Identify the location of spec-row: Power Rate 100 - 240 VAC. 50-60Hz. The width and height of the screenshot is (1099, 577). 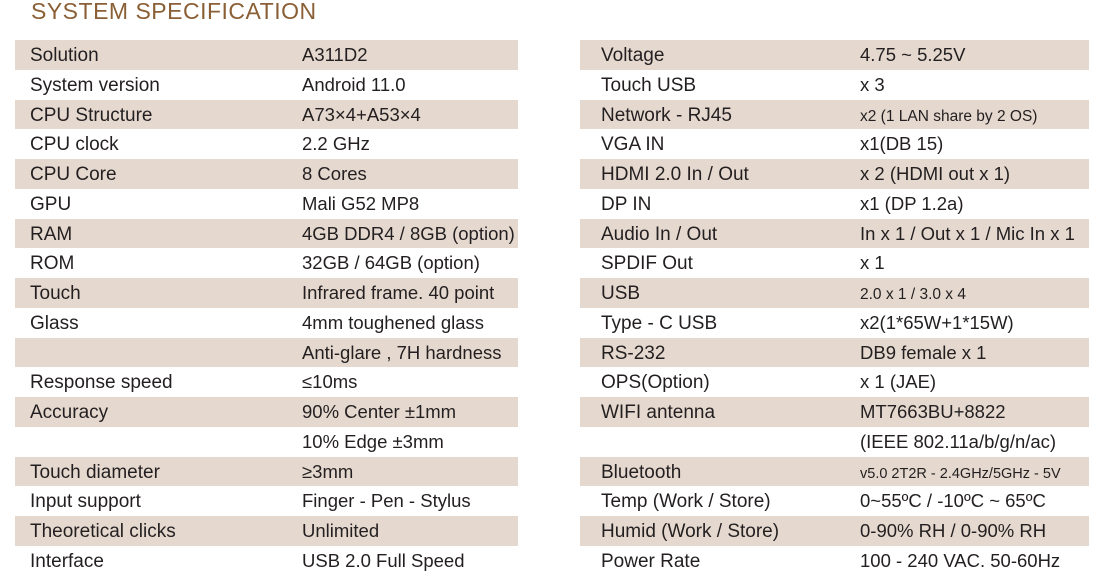
(834, 561).